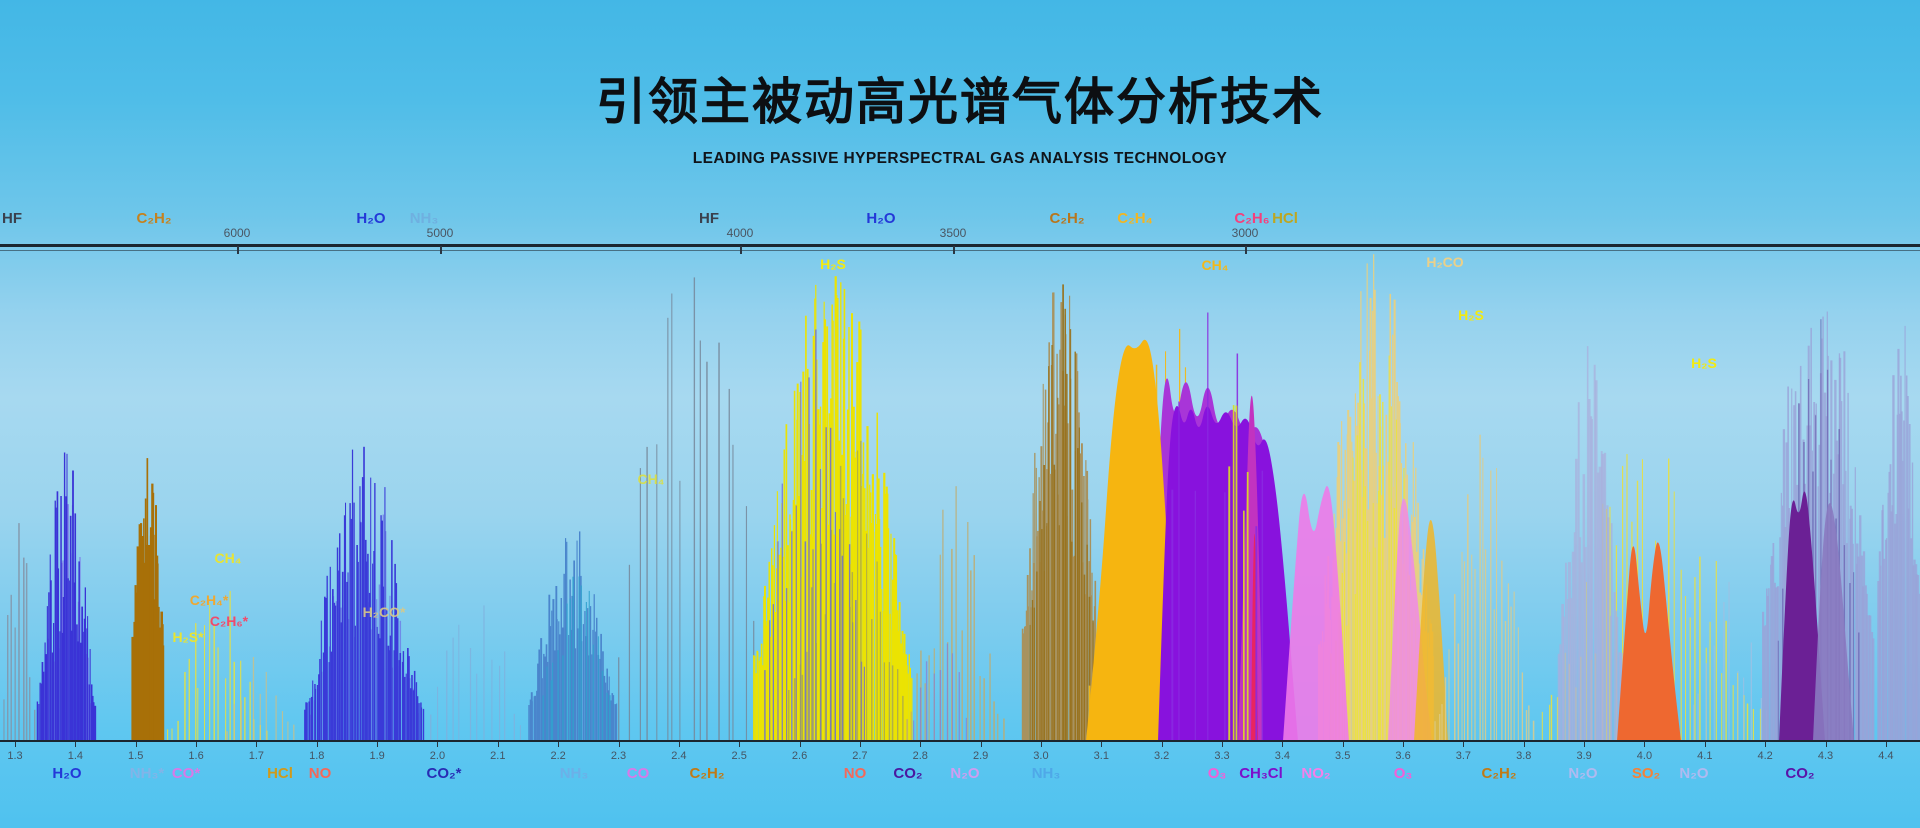 This screenshot has height=828, width=1920. I want to click on wavelength-tick-label: 3.2, so click(1161, 756).